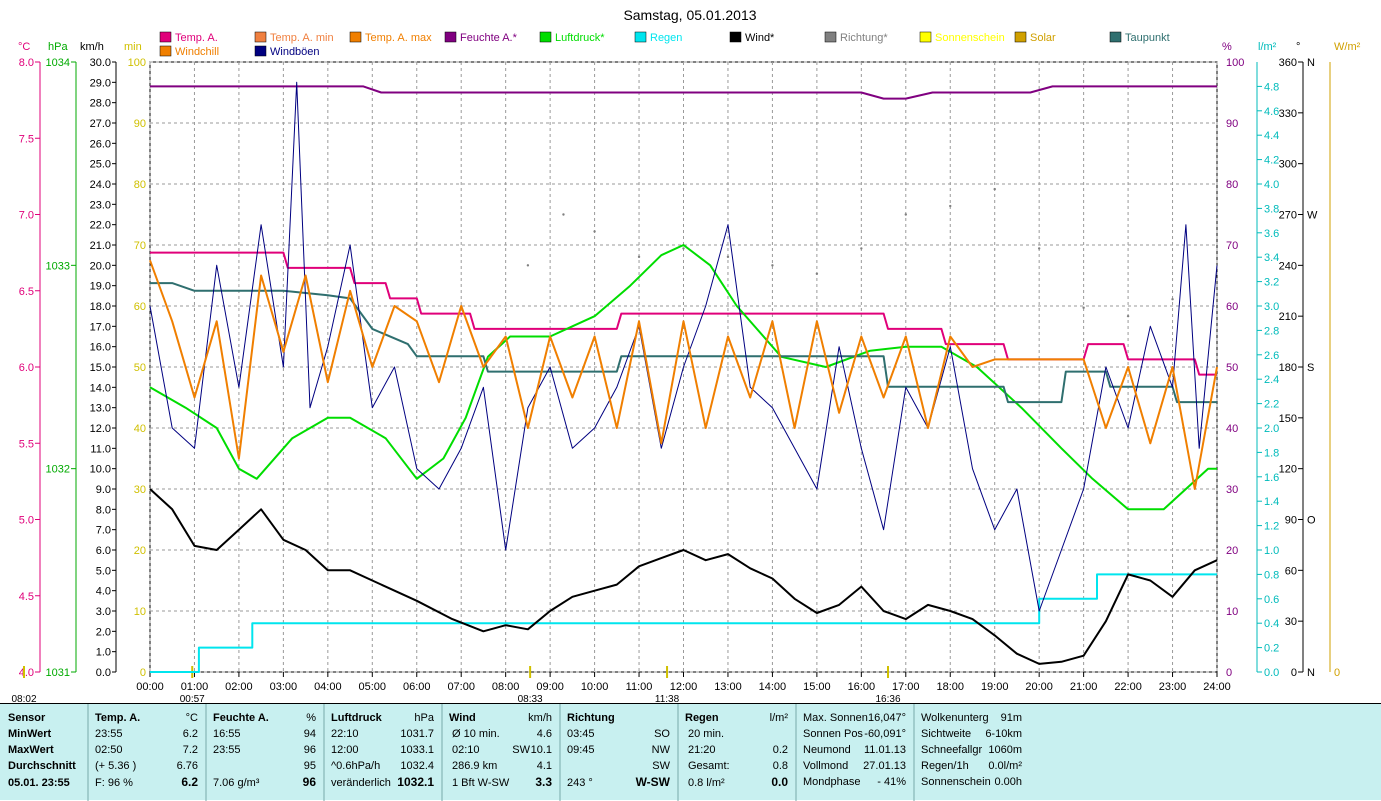 The height and width of the screenshot is (801, 1381). What do you see at coordinates (27, 718) in the screenshot?
I see `stats-header: Sensor` at bounding box center [27, 718].